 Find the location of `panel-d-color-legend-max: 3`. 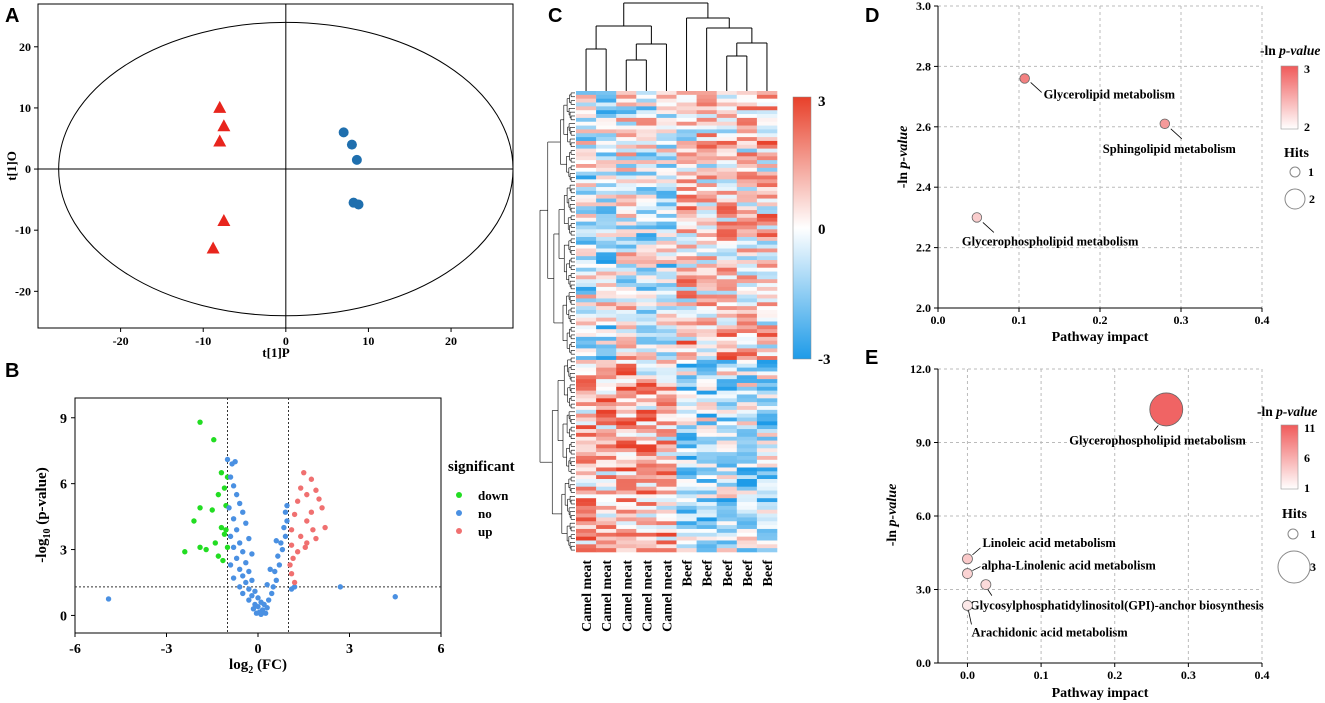

panel-d-color-legend-max: 3 is located at coordinates (1307, 69).